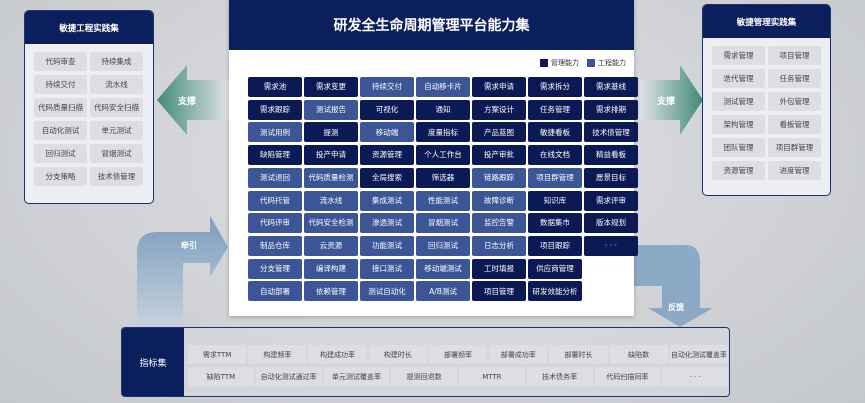 The height and width of the screenshot is (403, 865). Describe the element at coordinates (738, 124) in the screenshot. I see `practice-item: 架构管理` at that location.